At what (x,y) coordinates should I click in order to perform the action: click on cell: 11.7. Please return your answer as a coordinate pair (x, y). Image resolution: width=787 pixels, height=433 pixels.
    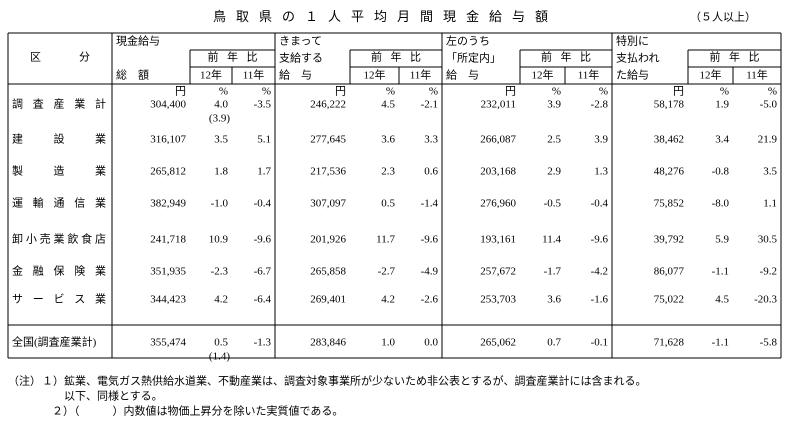
    Looking at the image, I should click on (385, 240).